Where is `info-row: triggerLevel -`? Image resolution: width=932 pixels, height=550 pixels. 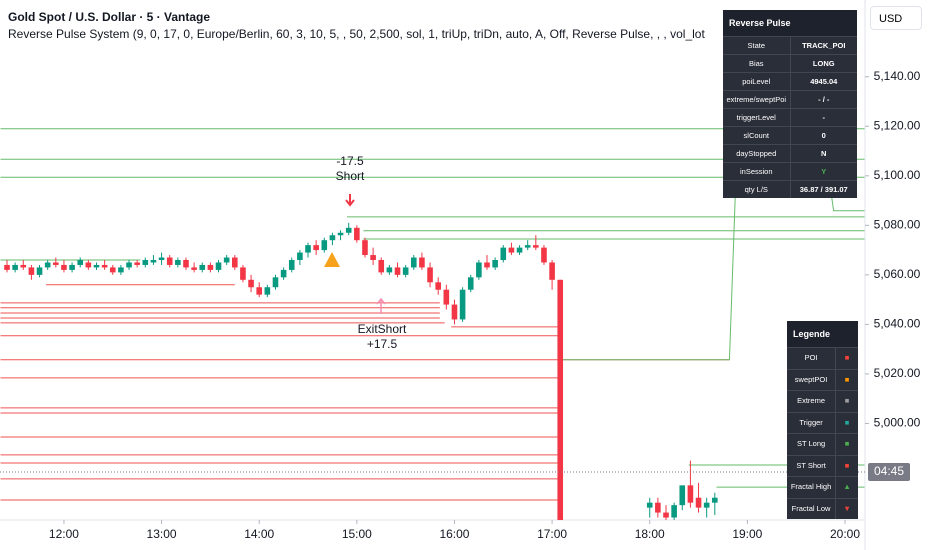
info-row: triggerLevel - is located at coordinates (790, 117).